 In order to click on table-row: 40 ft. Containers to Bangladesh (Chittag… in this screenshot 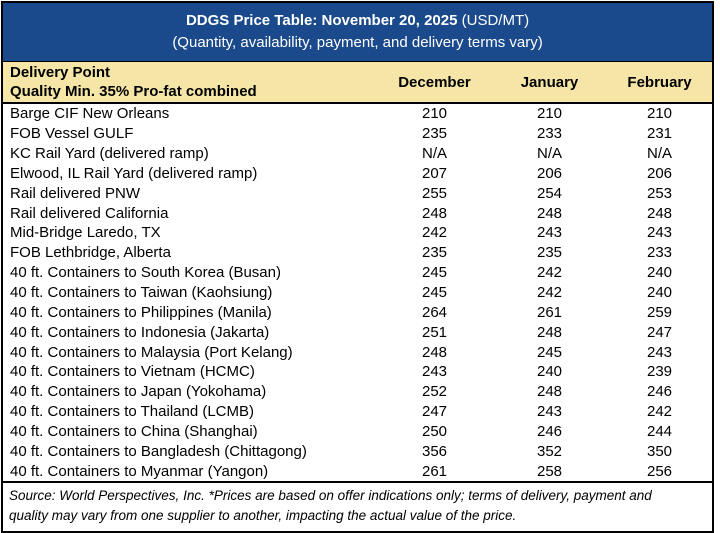, I will do `click(357, 451)`.